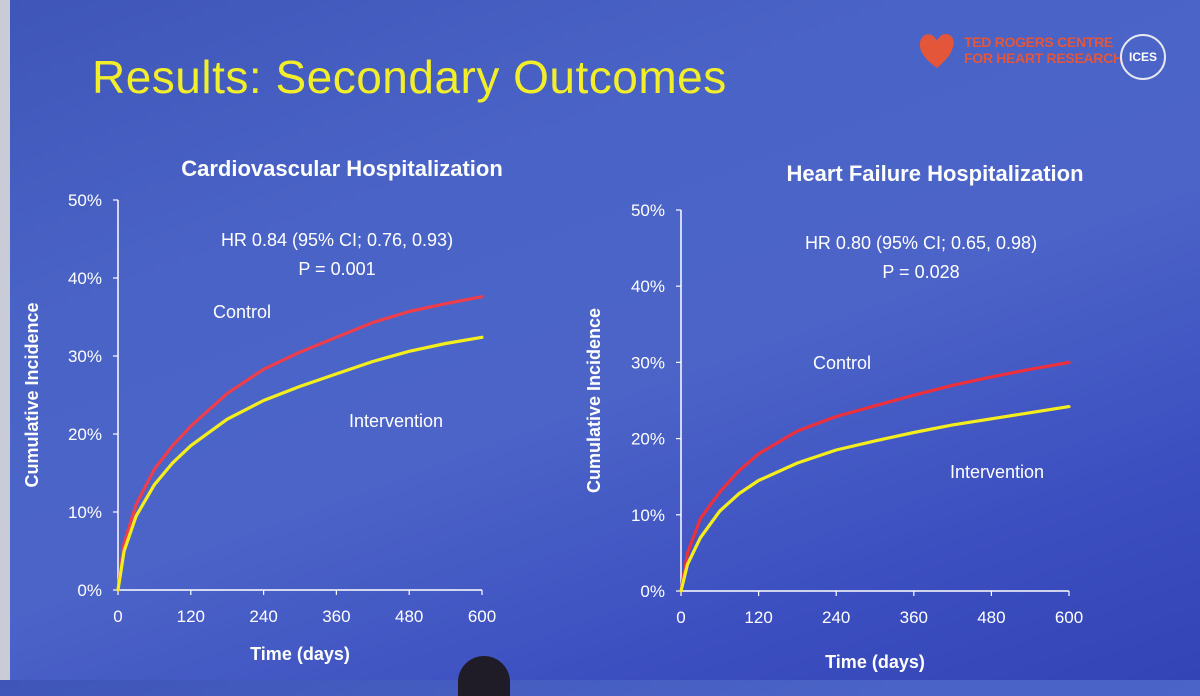  Describe the element at coordinates (921, 243) in the screenshot. I see `hazard-ratio-text: HR 0.80 (95% CI; 0.65, 0.98)` at that location.